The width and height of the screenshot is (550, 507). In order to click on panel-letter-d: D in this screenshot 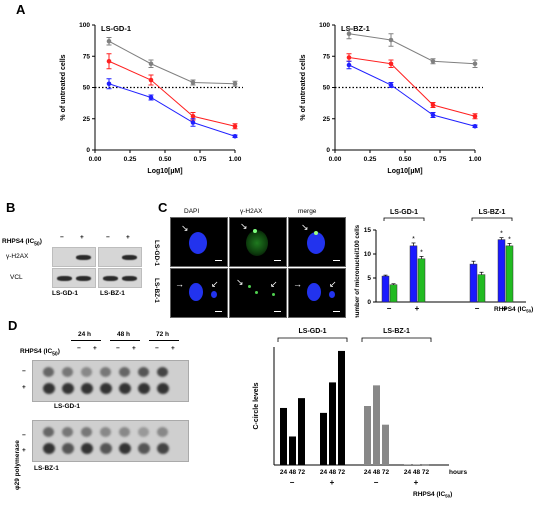, I will do `click(13, 325)`.